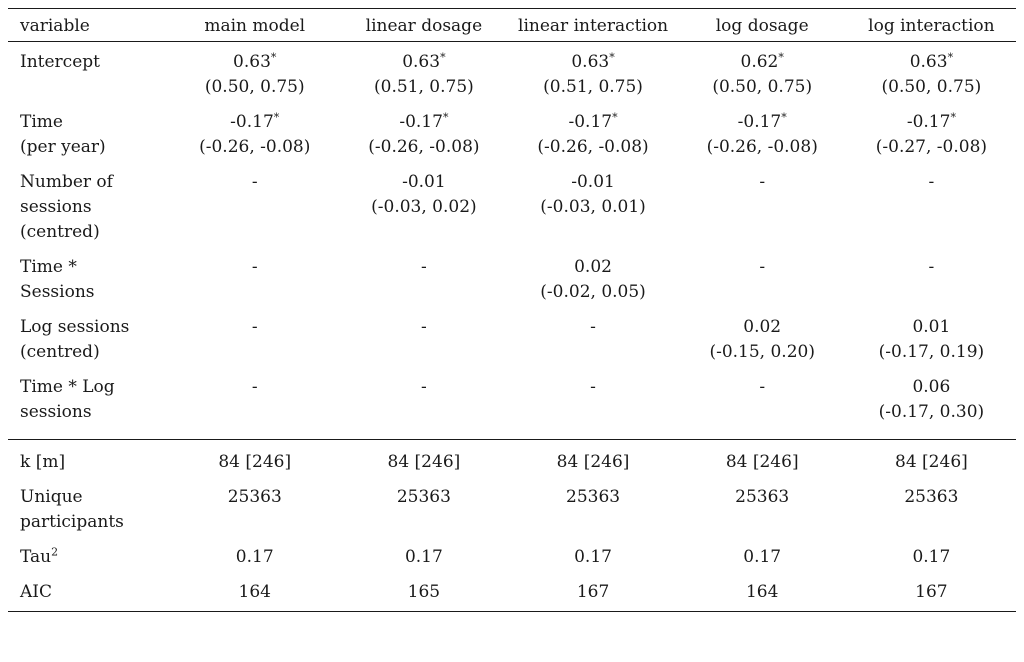 The image size is (1024, 662). What do you see at coordinates (55, 552) in the screenshot?
I see `superscript: 2` at bounding box center [55, 552].